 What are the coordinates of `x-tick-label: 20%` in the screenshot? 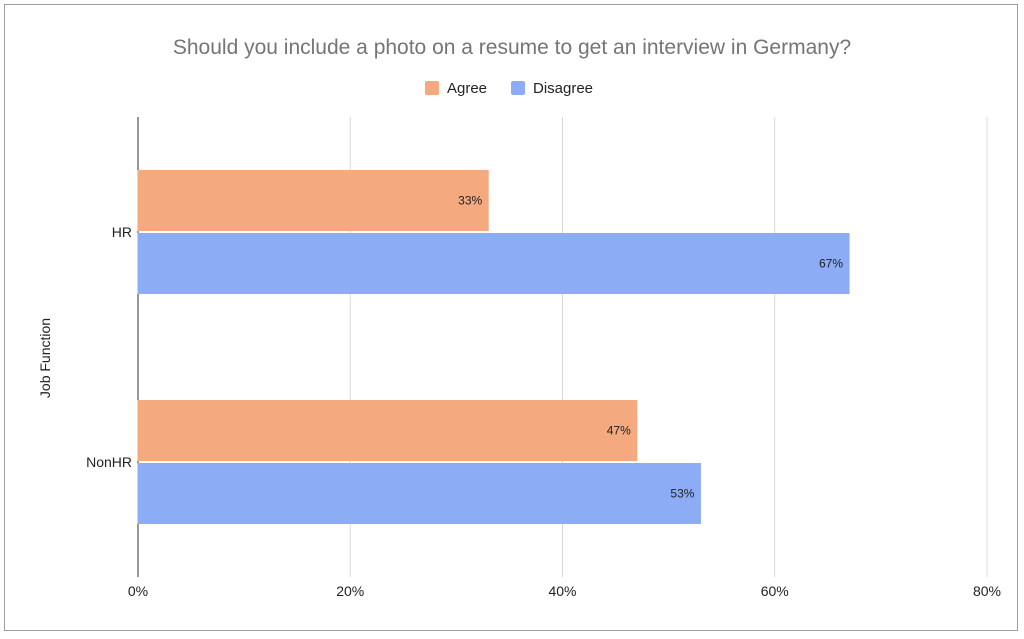 It's located at (350, 591).